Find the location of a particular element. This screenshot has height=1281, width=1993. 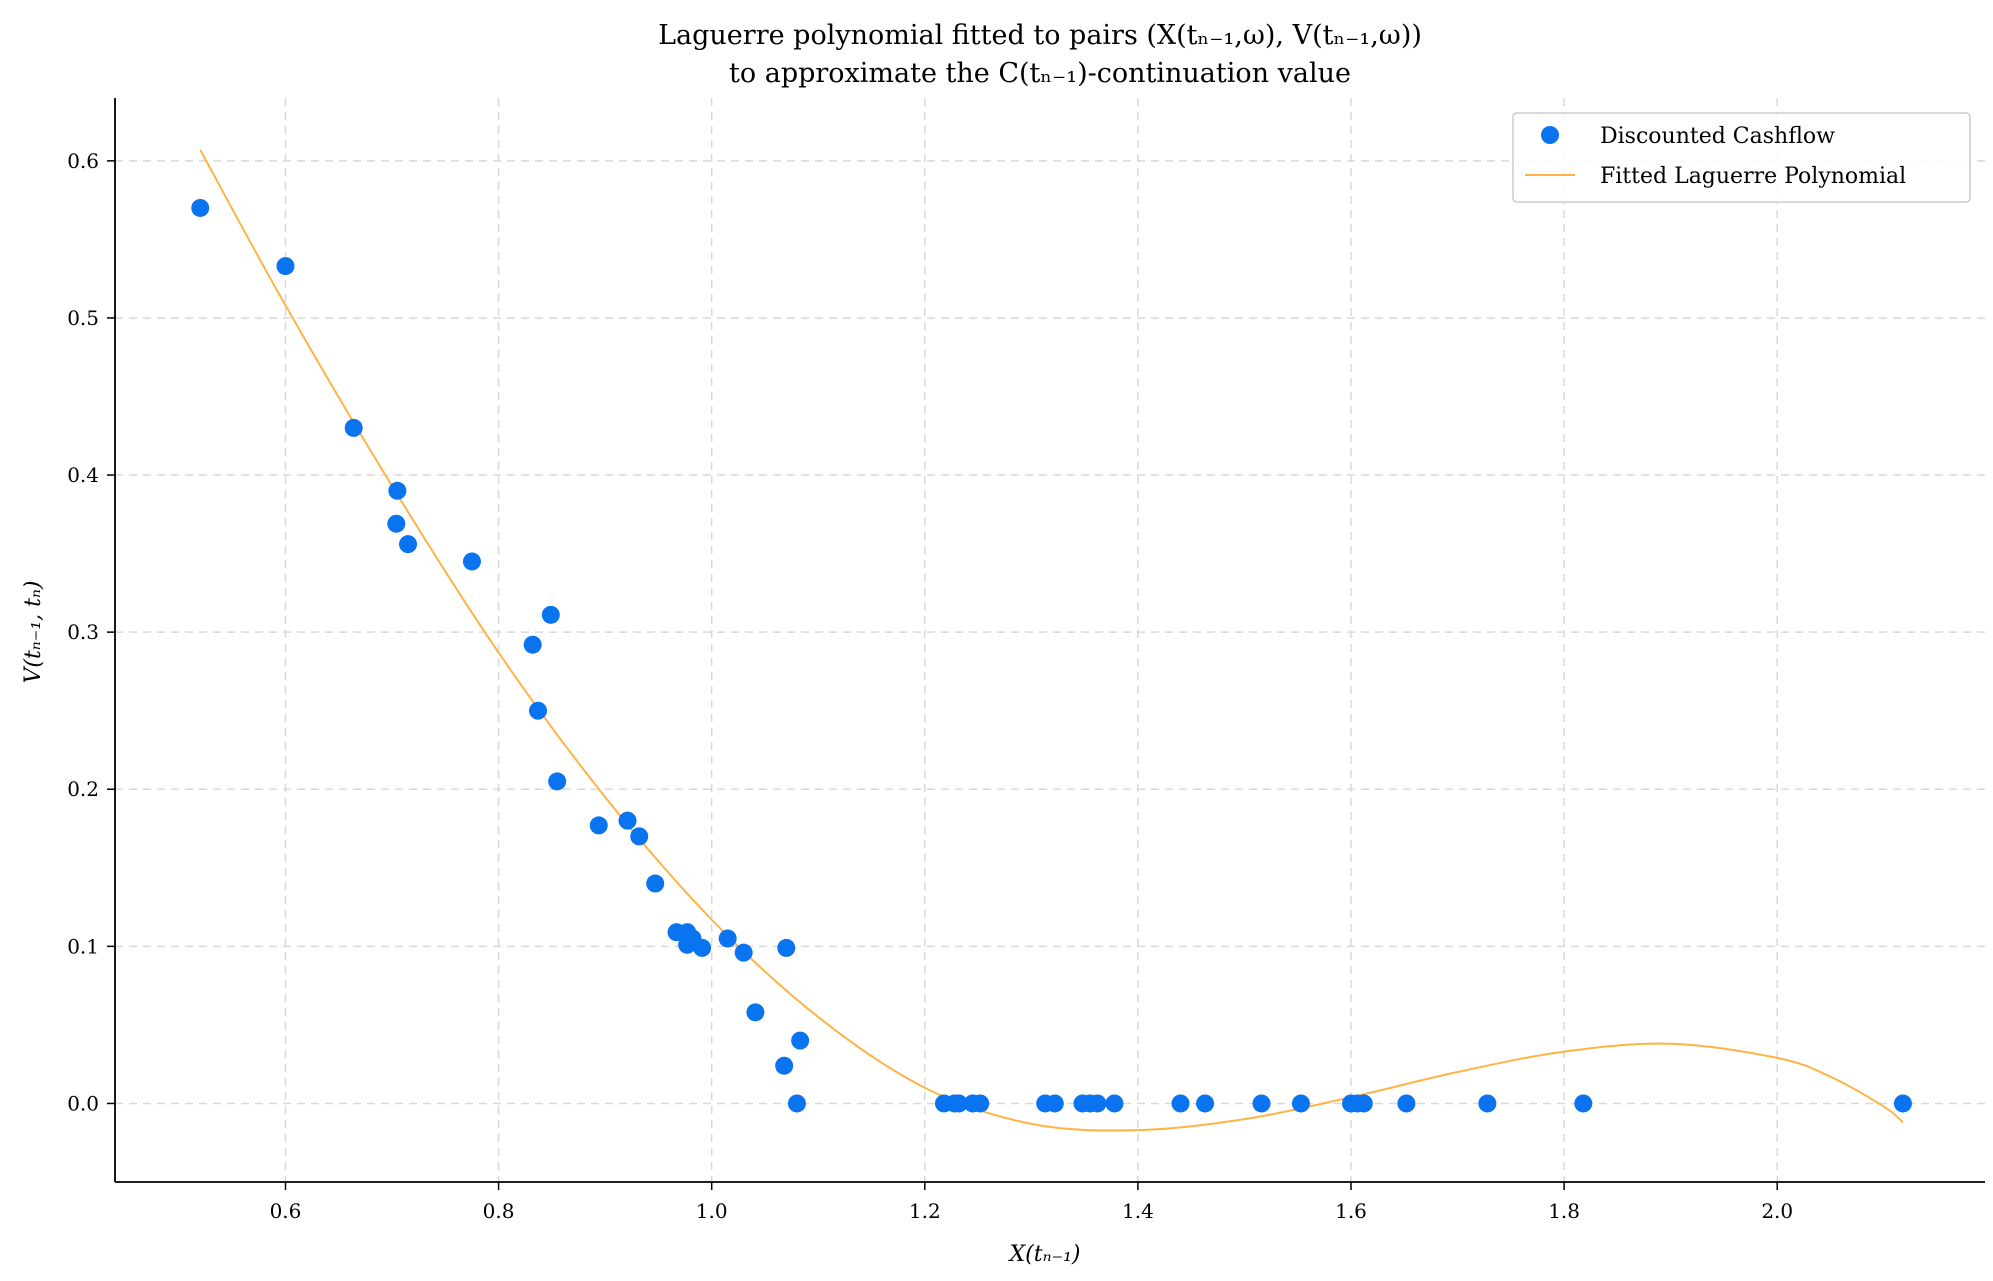

x-tick-label: 0.8 is located at coordinates (499, 1211).